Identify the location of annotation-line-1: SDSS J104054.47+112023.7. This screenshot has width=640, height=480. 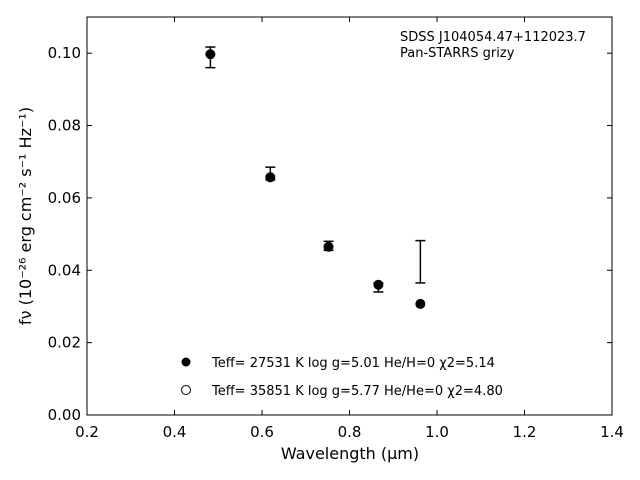
(493, 37).